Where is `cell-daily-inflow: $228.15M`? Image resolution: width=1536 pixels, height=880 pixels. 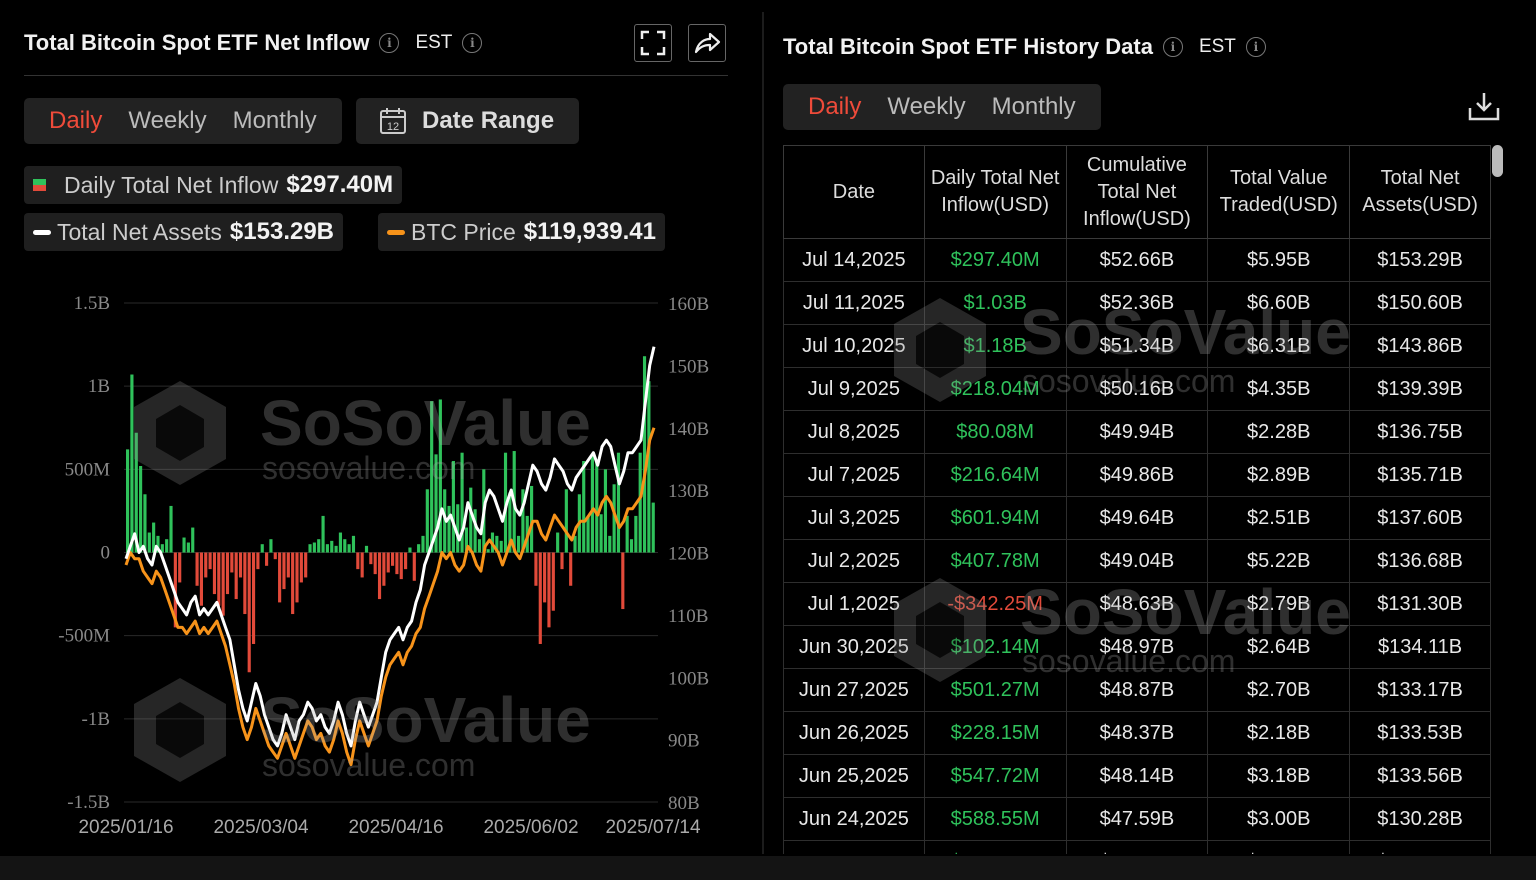 cell-daily-inflow: $228.15M is located at coordinates (995, 733).